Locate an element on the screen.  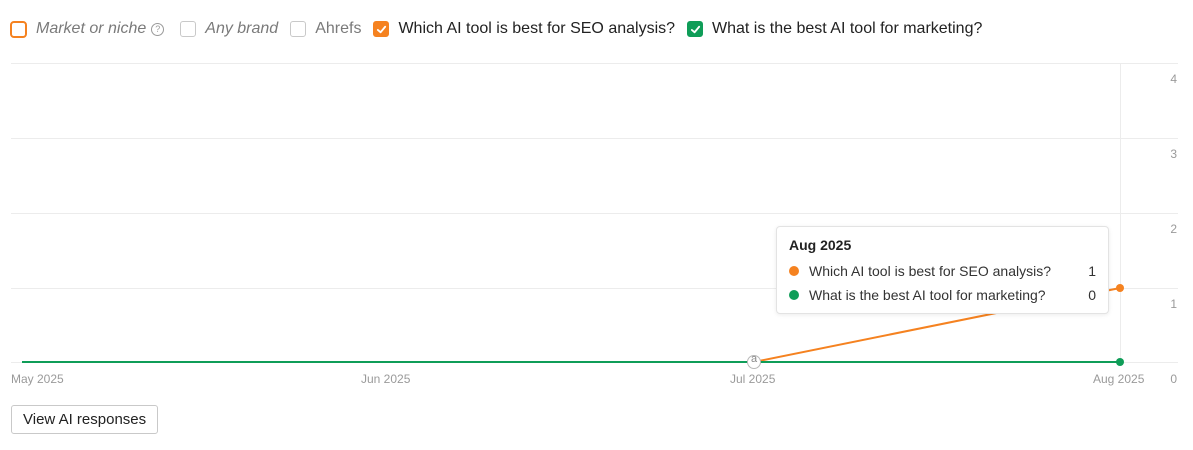
x-tick: Aug 2025 is located at coordinates (1119, 379).